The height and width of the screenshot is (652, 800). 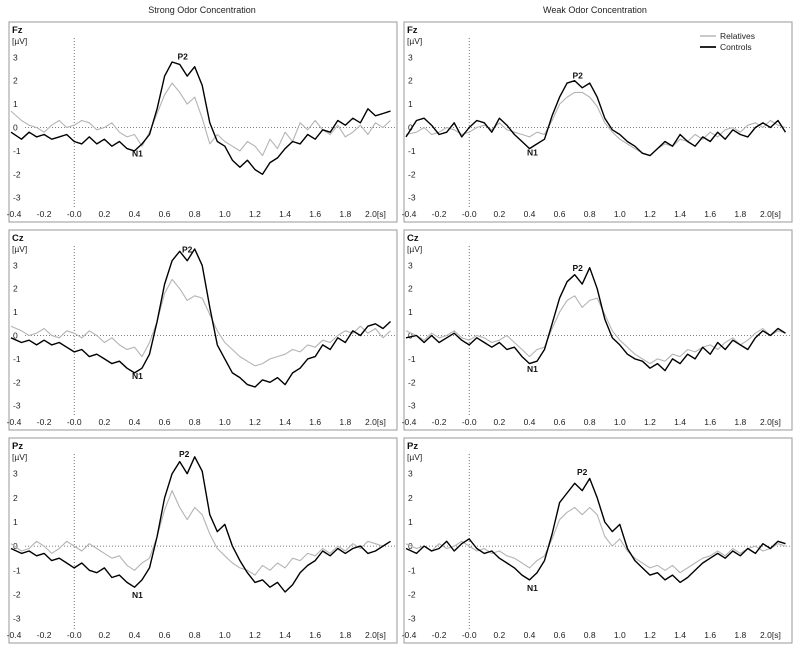 I want to click on electrode-label: Pz, so click(x=17, y=446).